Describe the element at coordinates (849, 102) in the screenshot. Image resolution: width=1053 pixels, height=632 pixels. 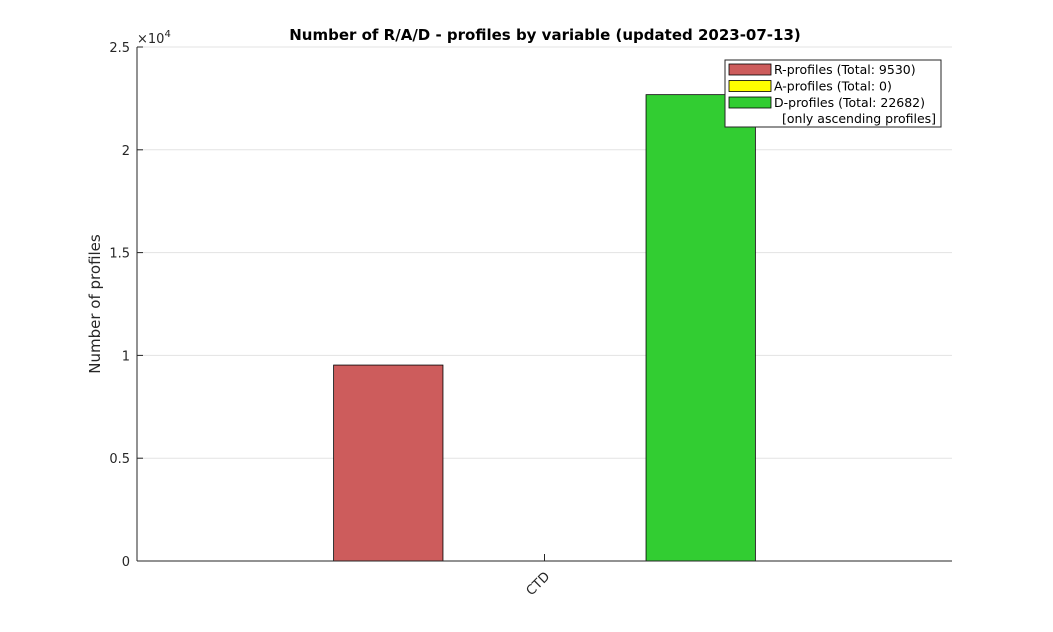
I see `legend-label: D-profiles (Total: 22682)` at that location.